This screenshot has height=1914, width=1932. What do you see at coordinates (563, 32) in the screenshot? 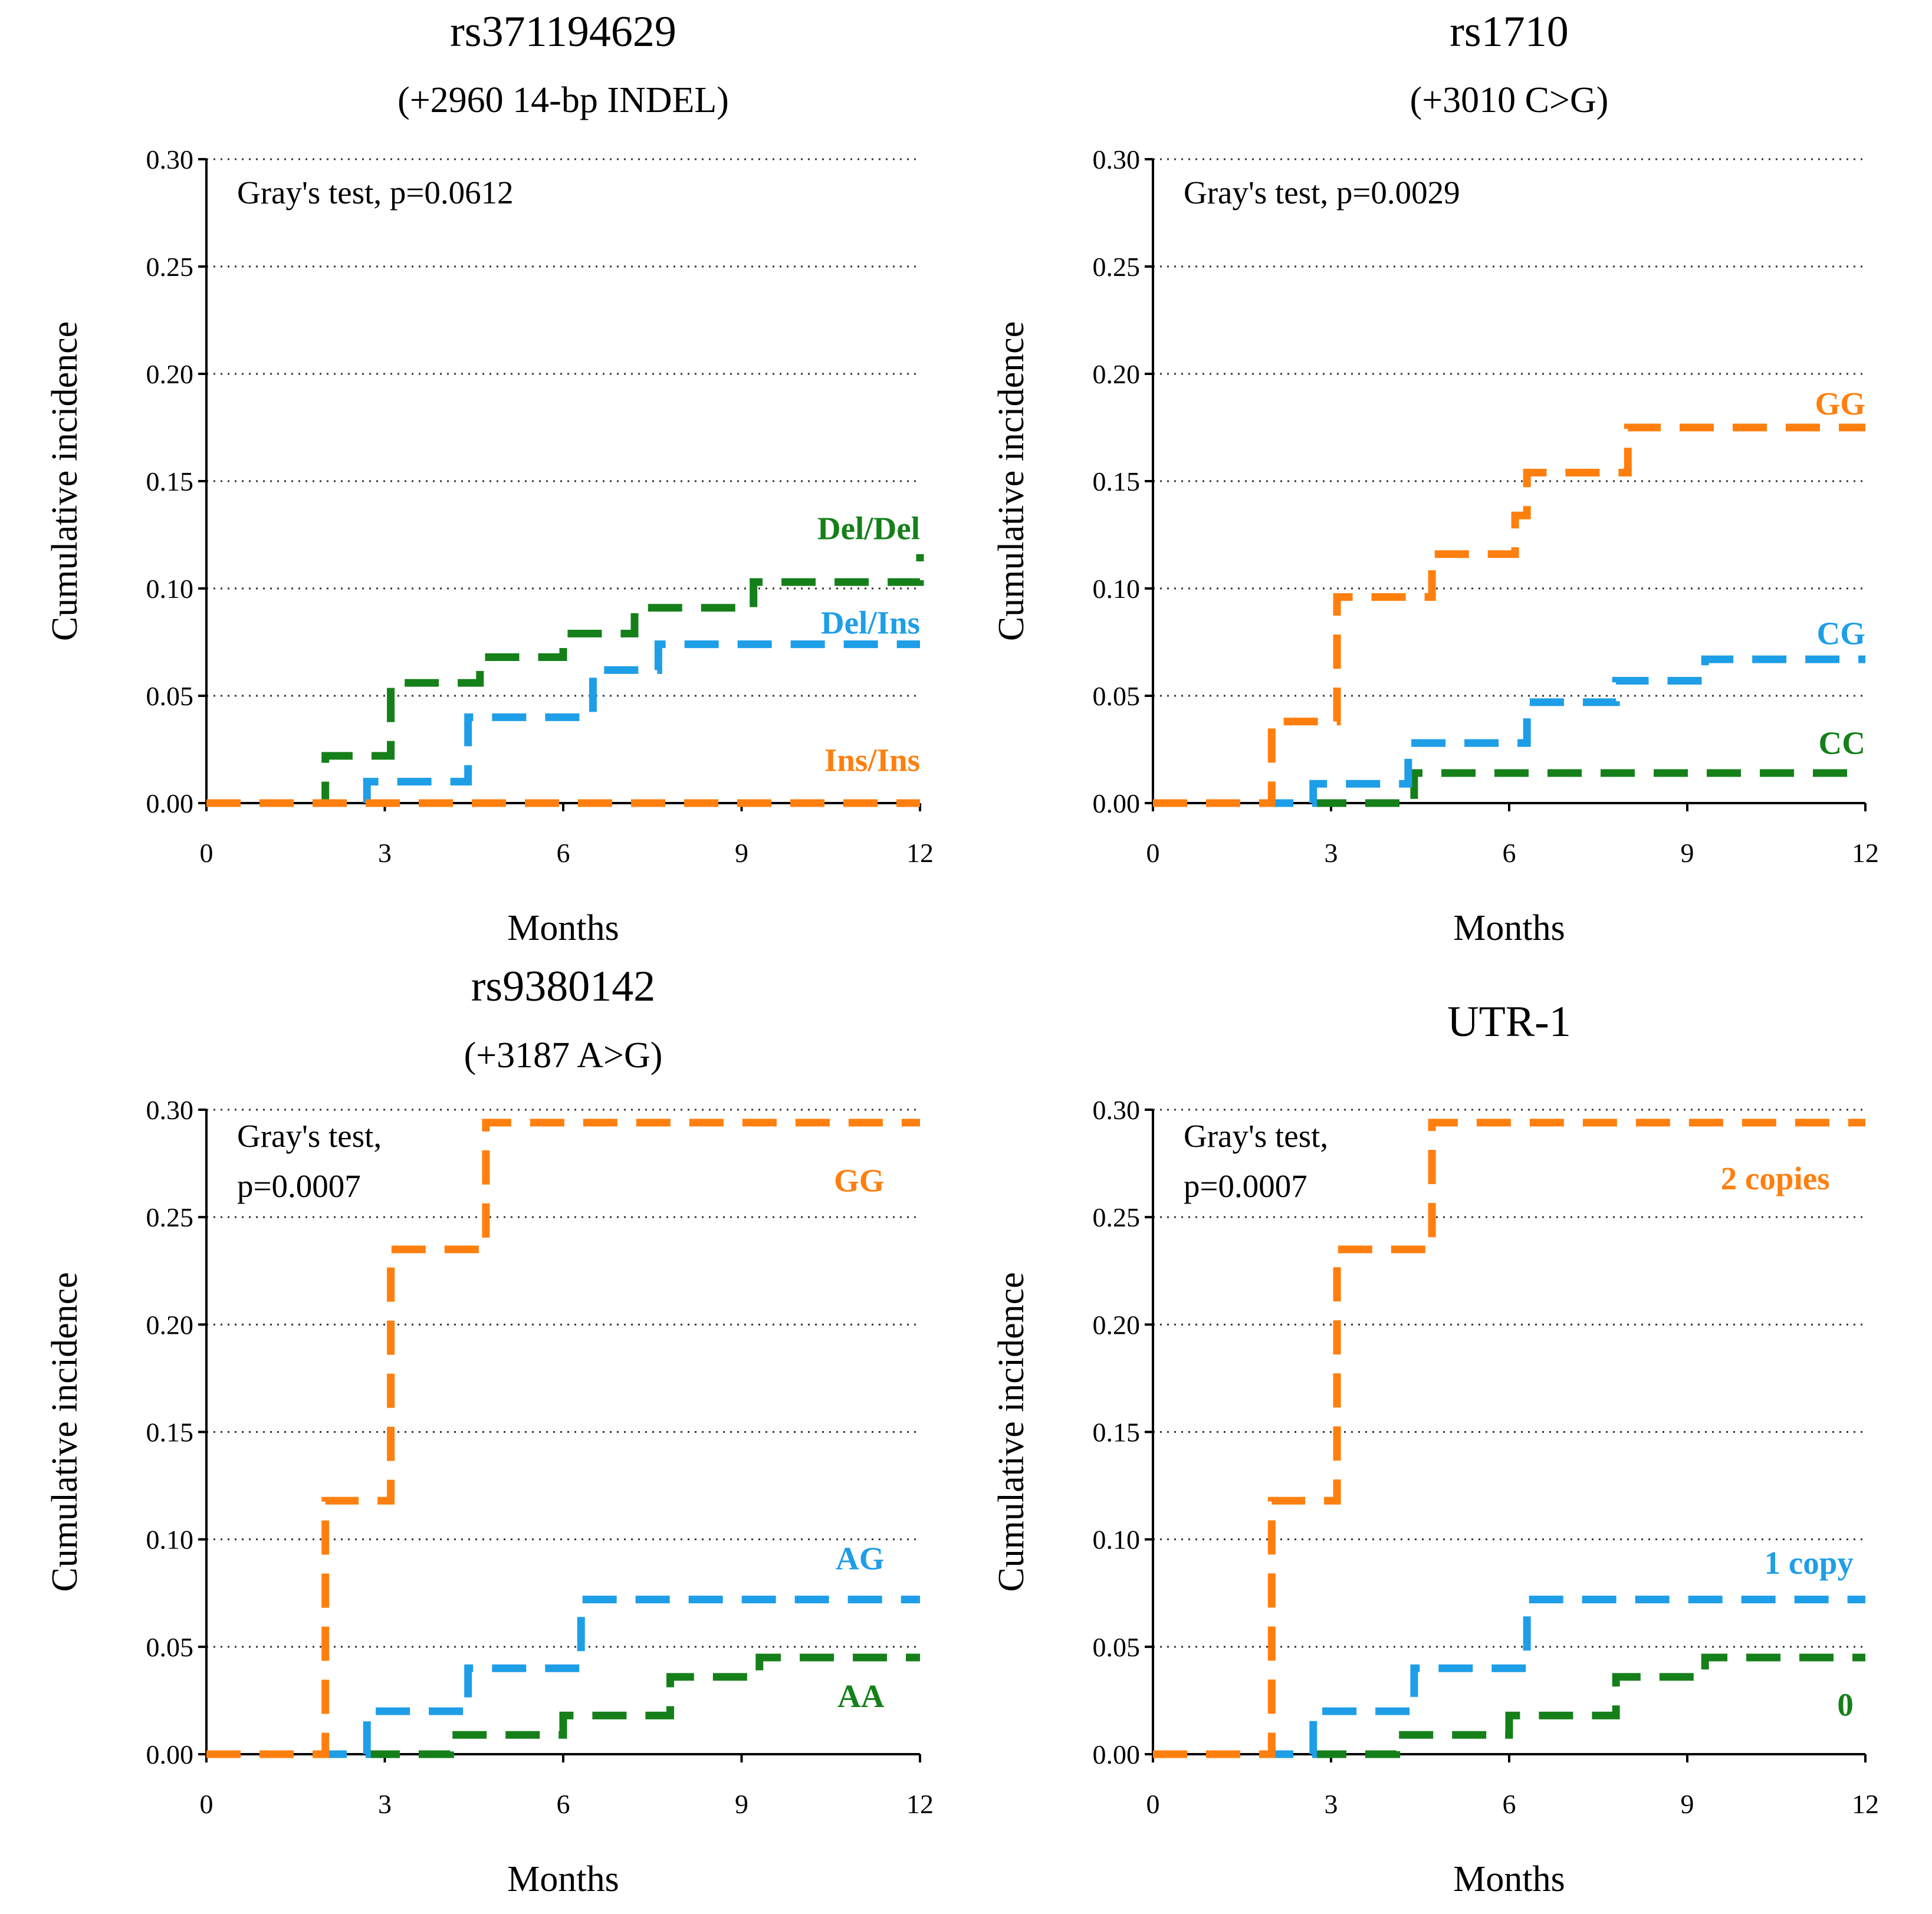
I see `chart-title: rs371194629` at bounding box center [563, 32].